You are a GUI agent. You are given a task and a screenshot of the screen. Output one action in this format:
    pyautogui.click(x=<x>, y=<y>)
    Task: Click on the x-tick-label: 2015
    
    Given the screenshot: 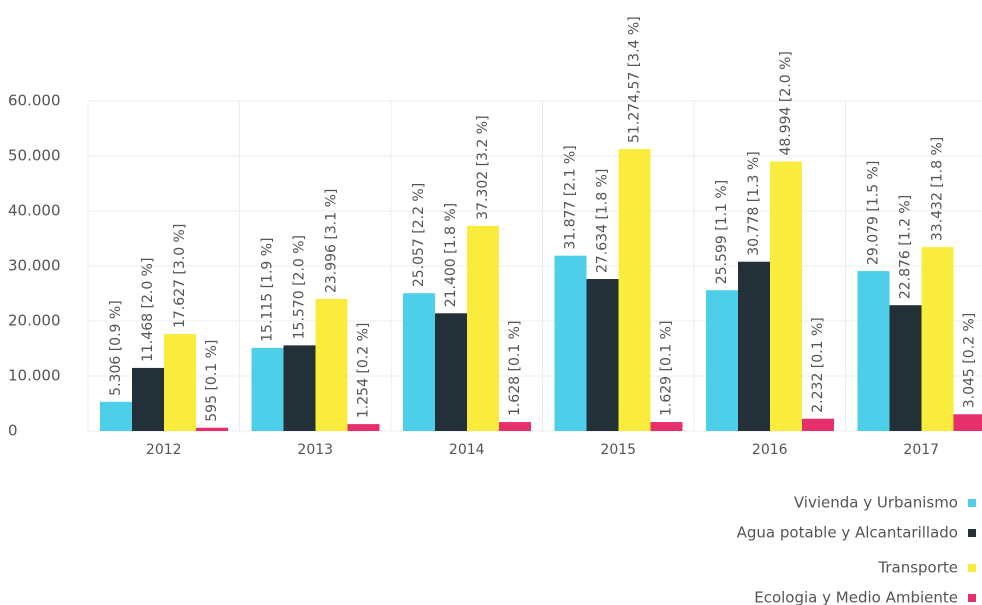 What is the action you would take?
    pyautogui.click(x=618, y=450)
    